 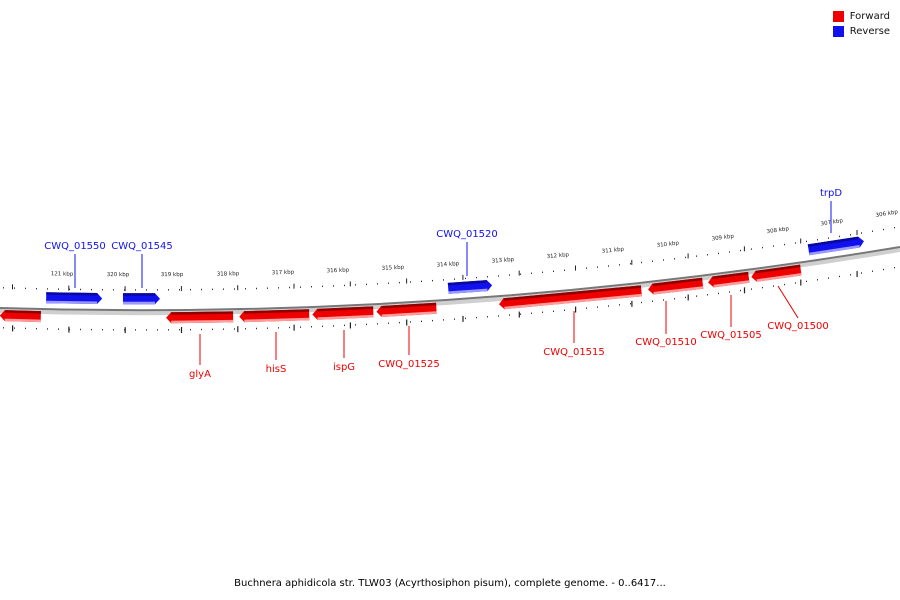 What do you see at coordinates (448, 265) in the screenshot?
I see `tick-label-text: 314 kbp` at bounding box center [448, 265].